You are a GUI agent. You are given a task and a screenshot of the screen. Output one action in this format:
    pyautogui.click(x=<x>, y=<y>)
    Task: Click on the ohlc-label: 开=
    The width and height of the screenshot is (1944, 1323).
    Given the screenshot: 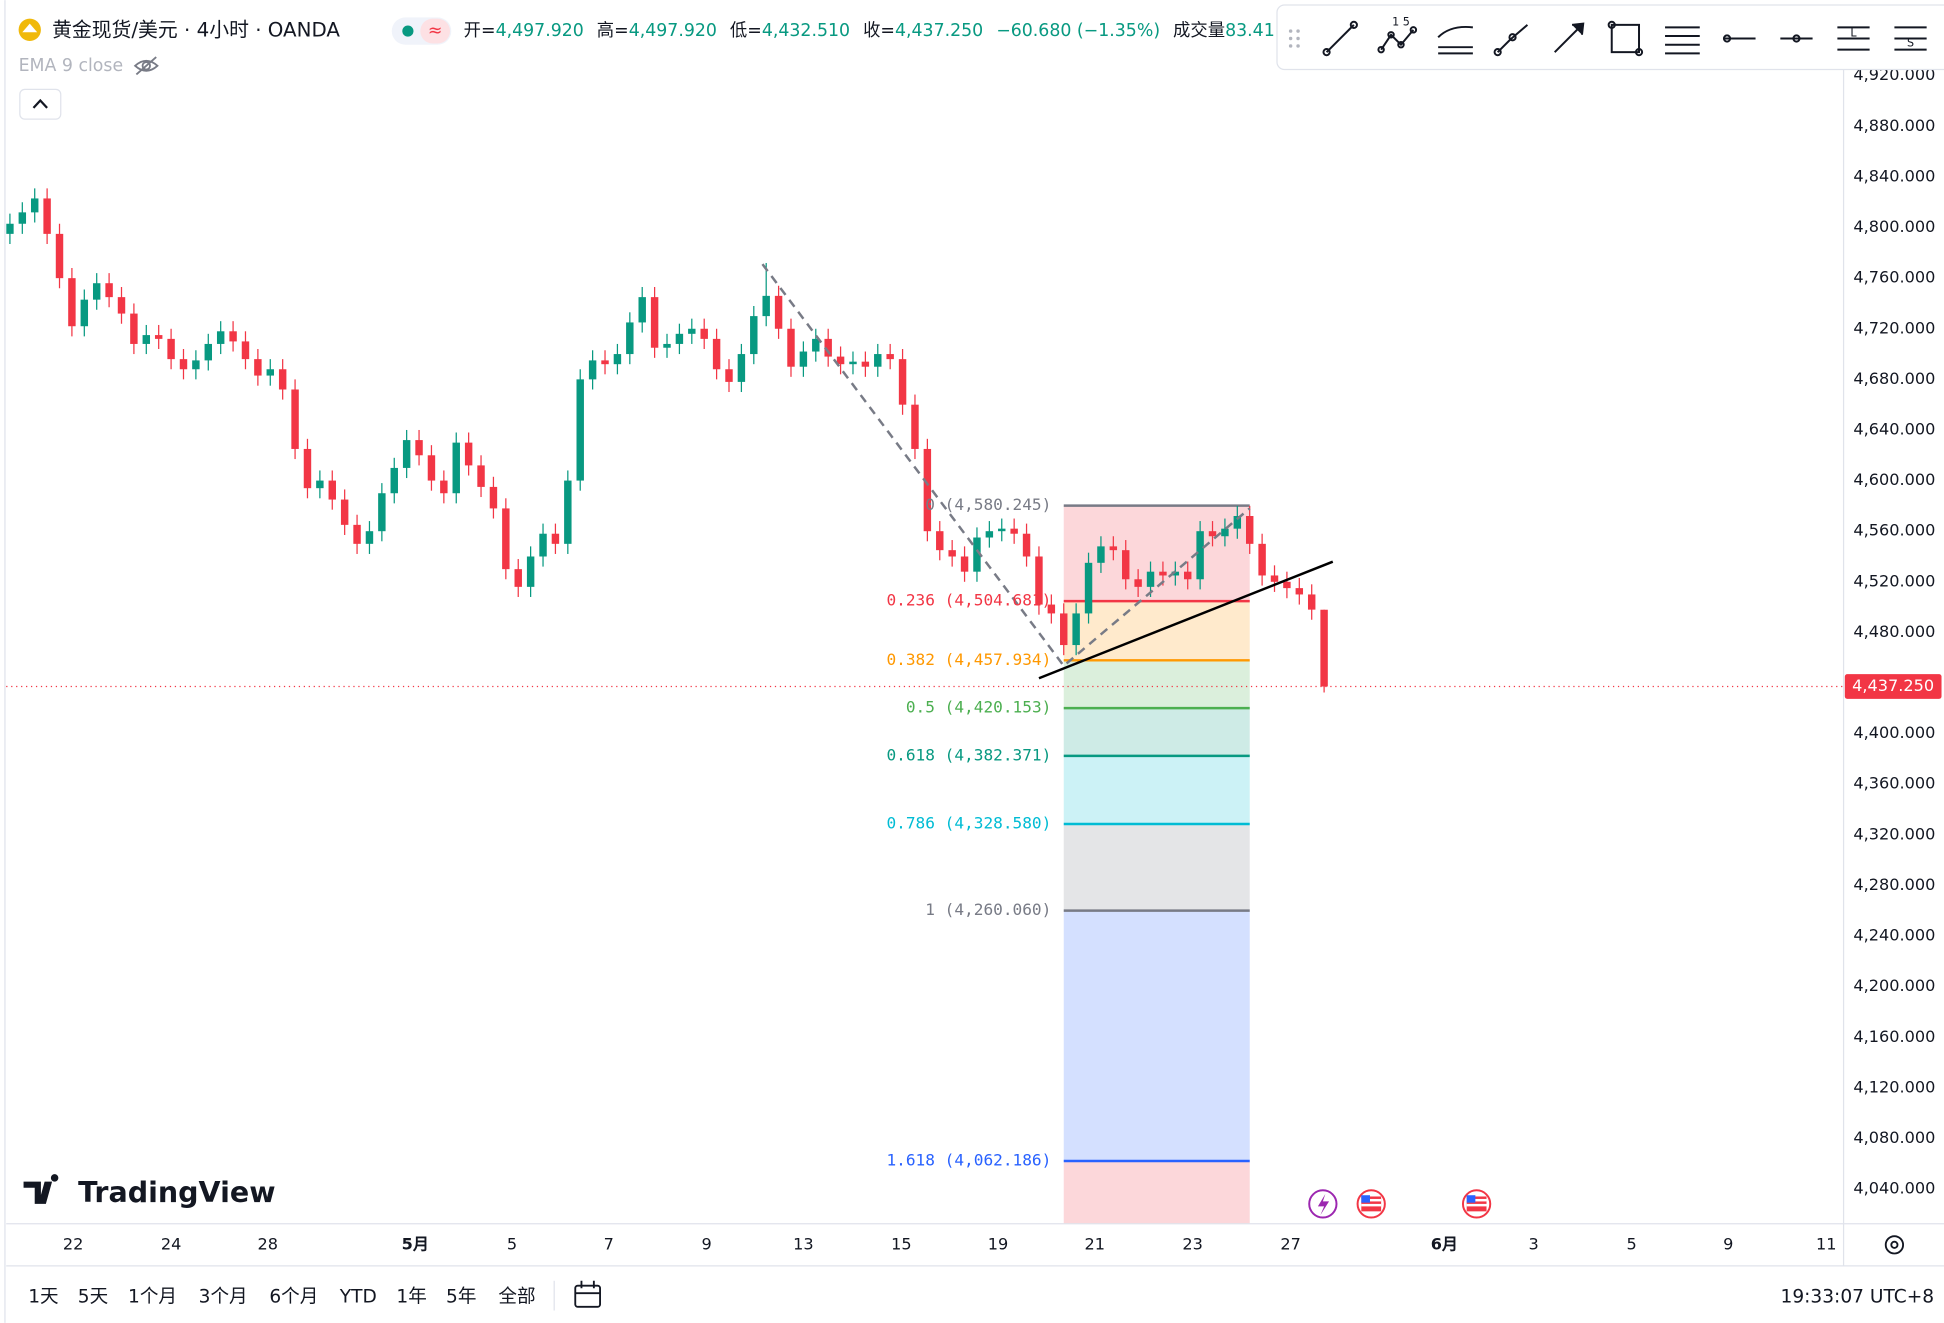 What is the action you would take?
    pyautogui.click(x=480, y=31)
    